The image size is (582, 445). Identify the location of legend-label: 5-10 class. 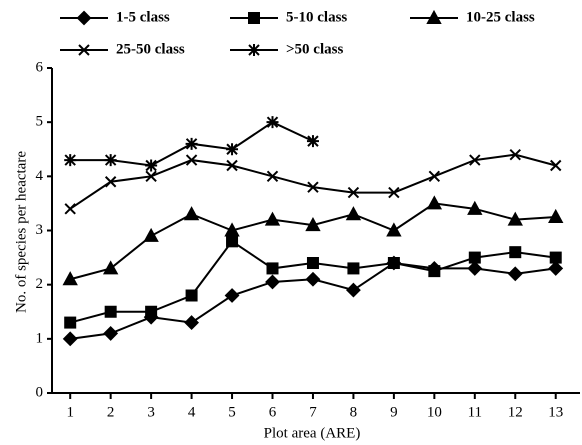
(316, 17).